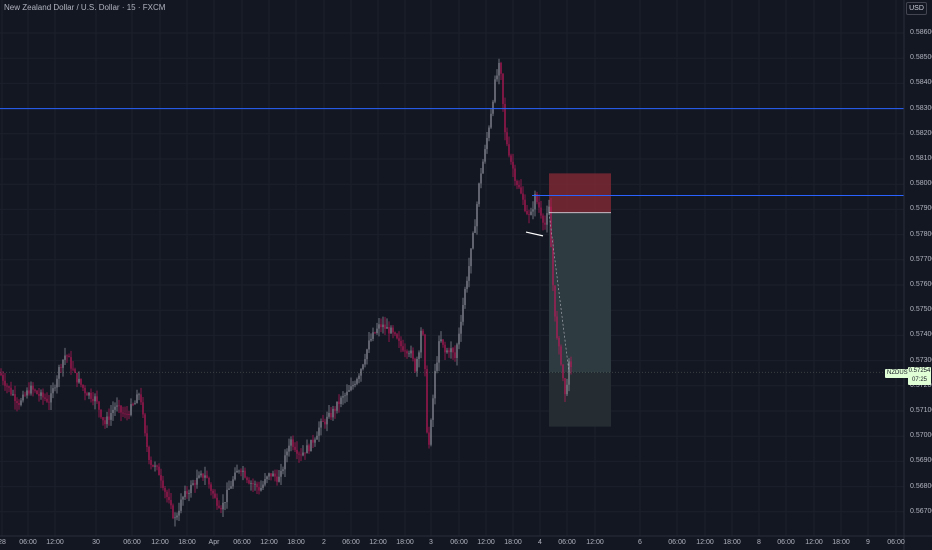 This screenshot has width=932, height=550. I want to click on time-tick-label: 06:00, so click(459, 542).